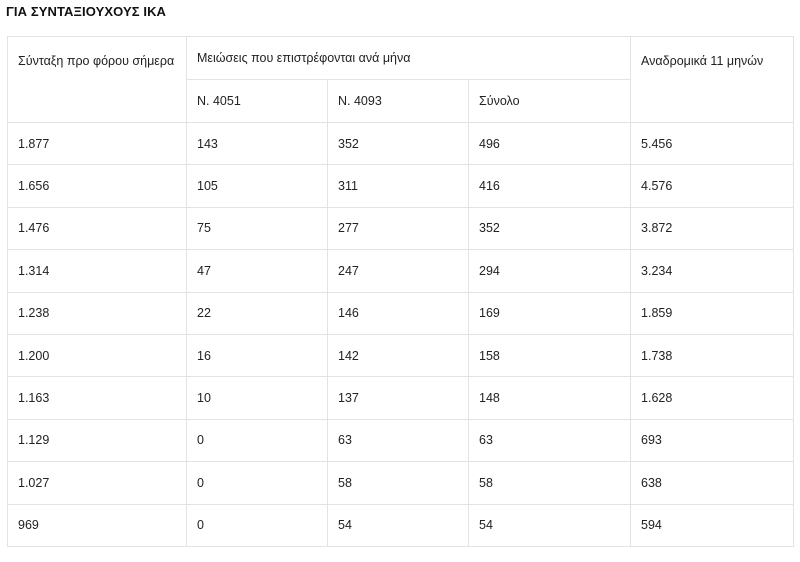  I want to click on cell-total: 352, so click(549, 228).